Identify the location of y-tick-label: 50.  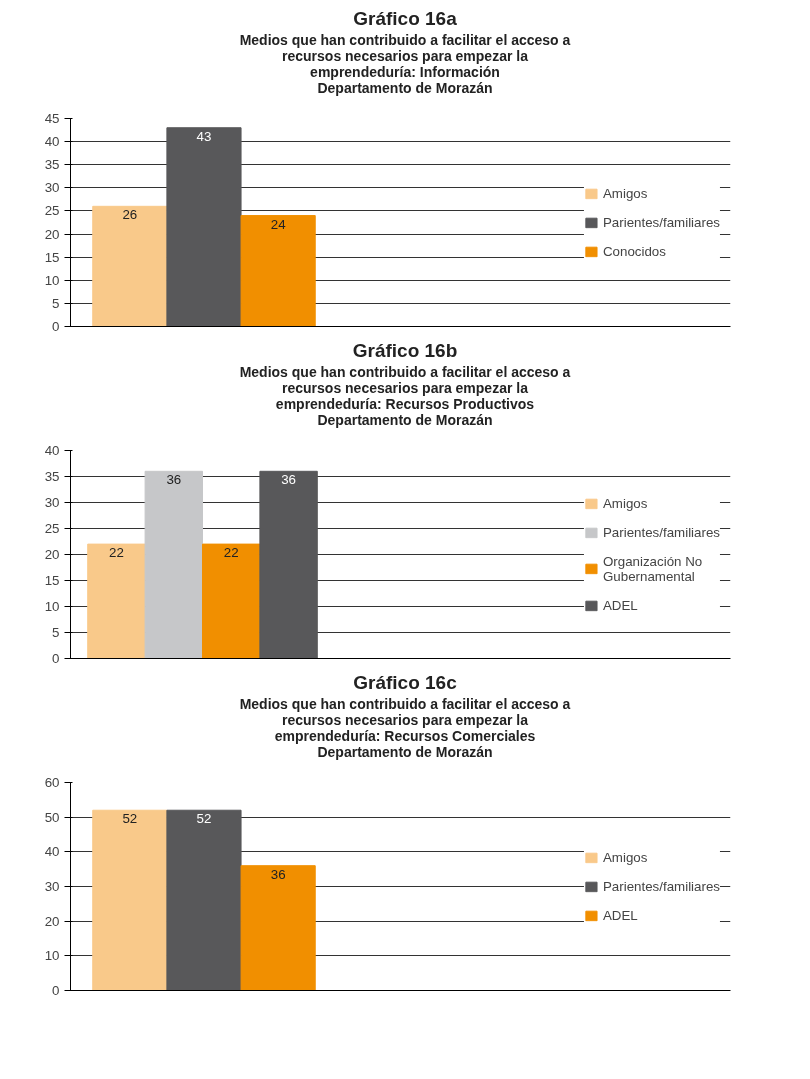
(52, 817).